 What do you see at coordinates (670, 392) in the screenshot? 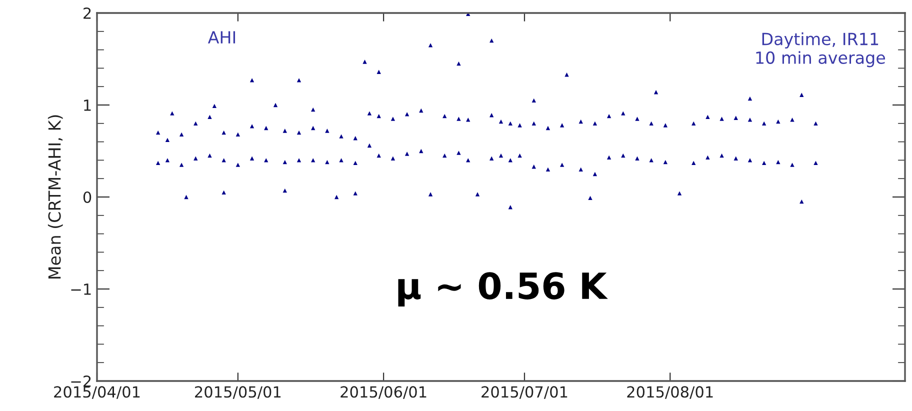
I see `x-tick-label: 2015/08/01` at bounding box center [670, 392].